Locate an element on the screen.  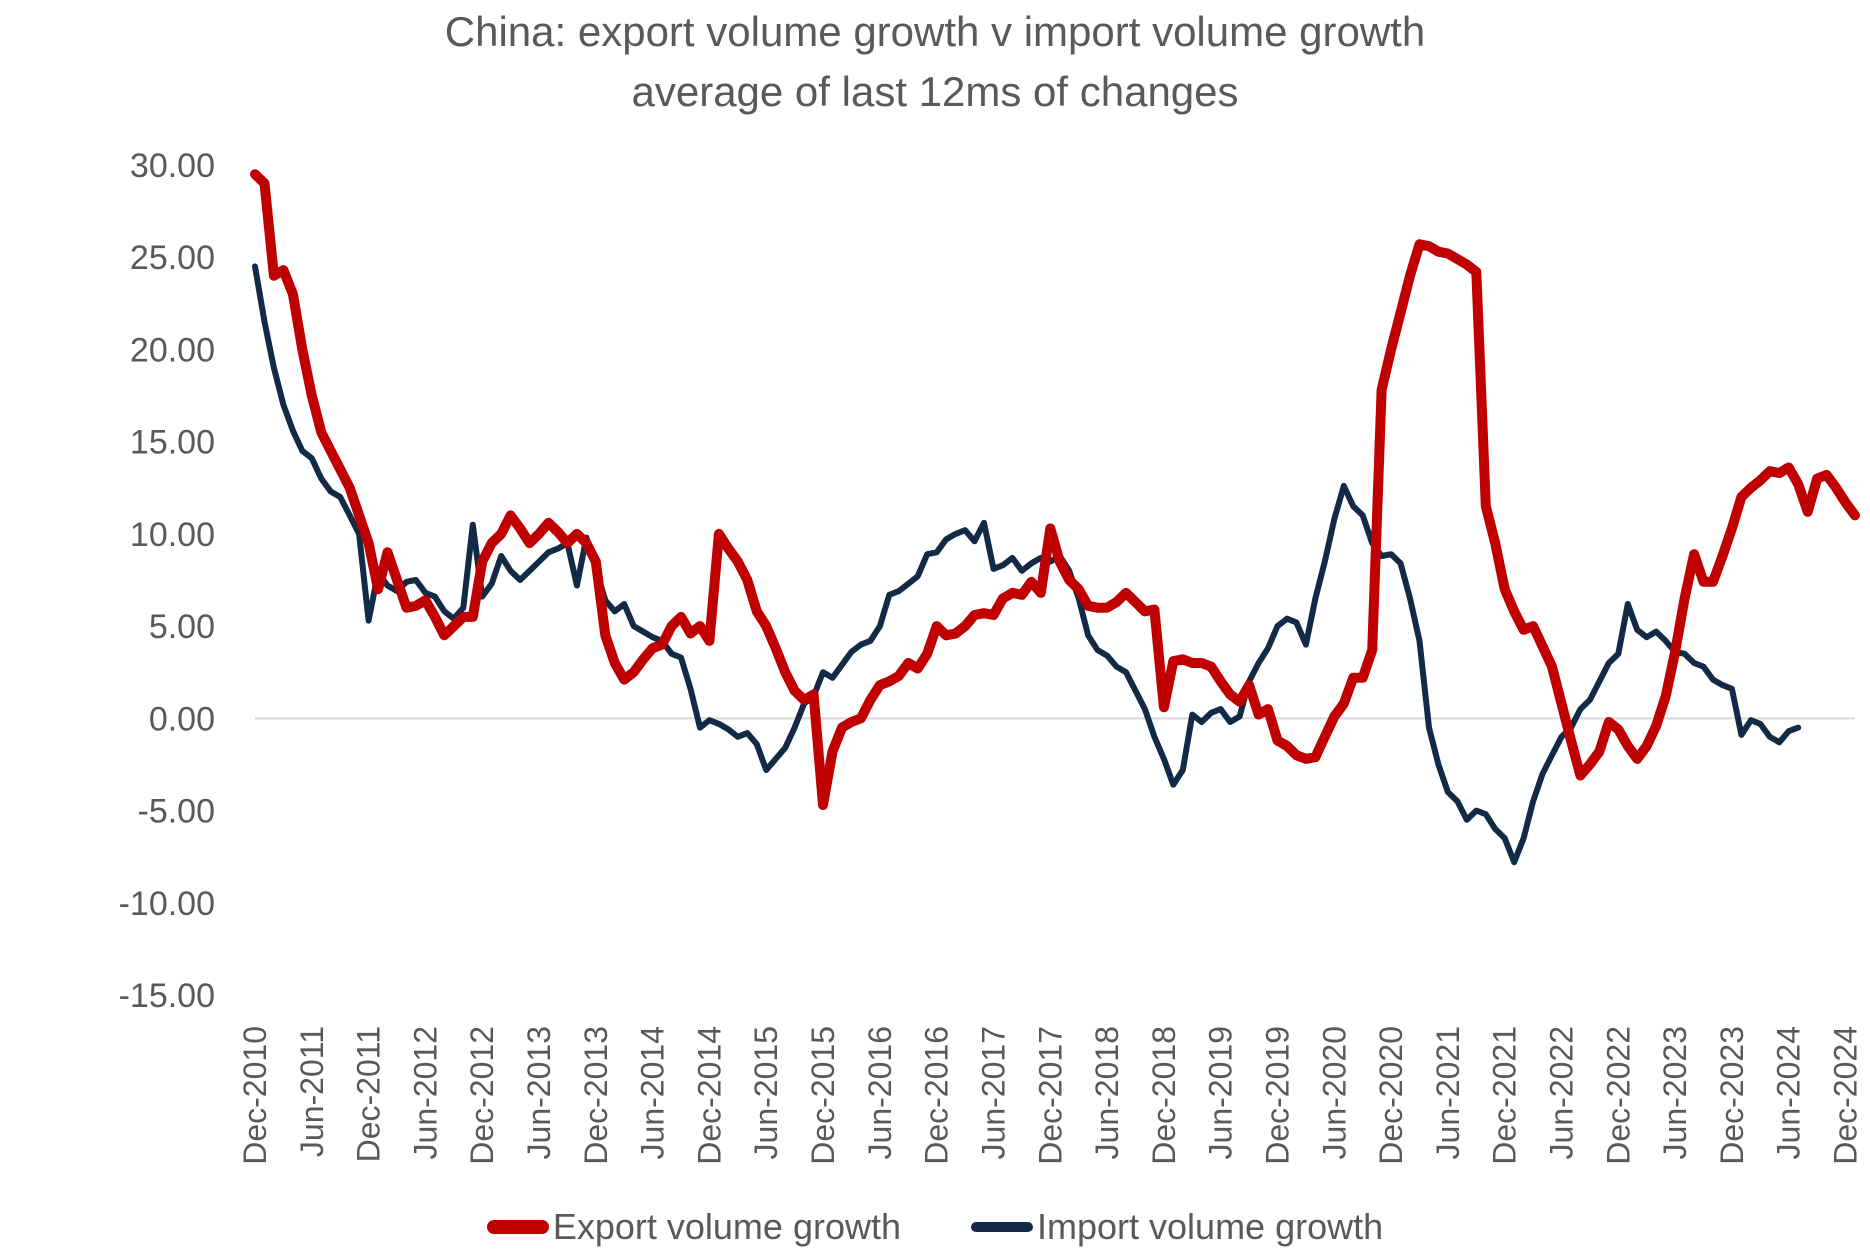
y-tick-label: -5.00 is located at coordinates (177, 812).